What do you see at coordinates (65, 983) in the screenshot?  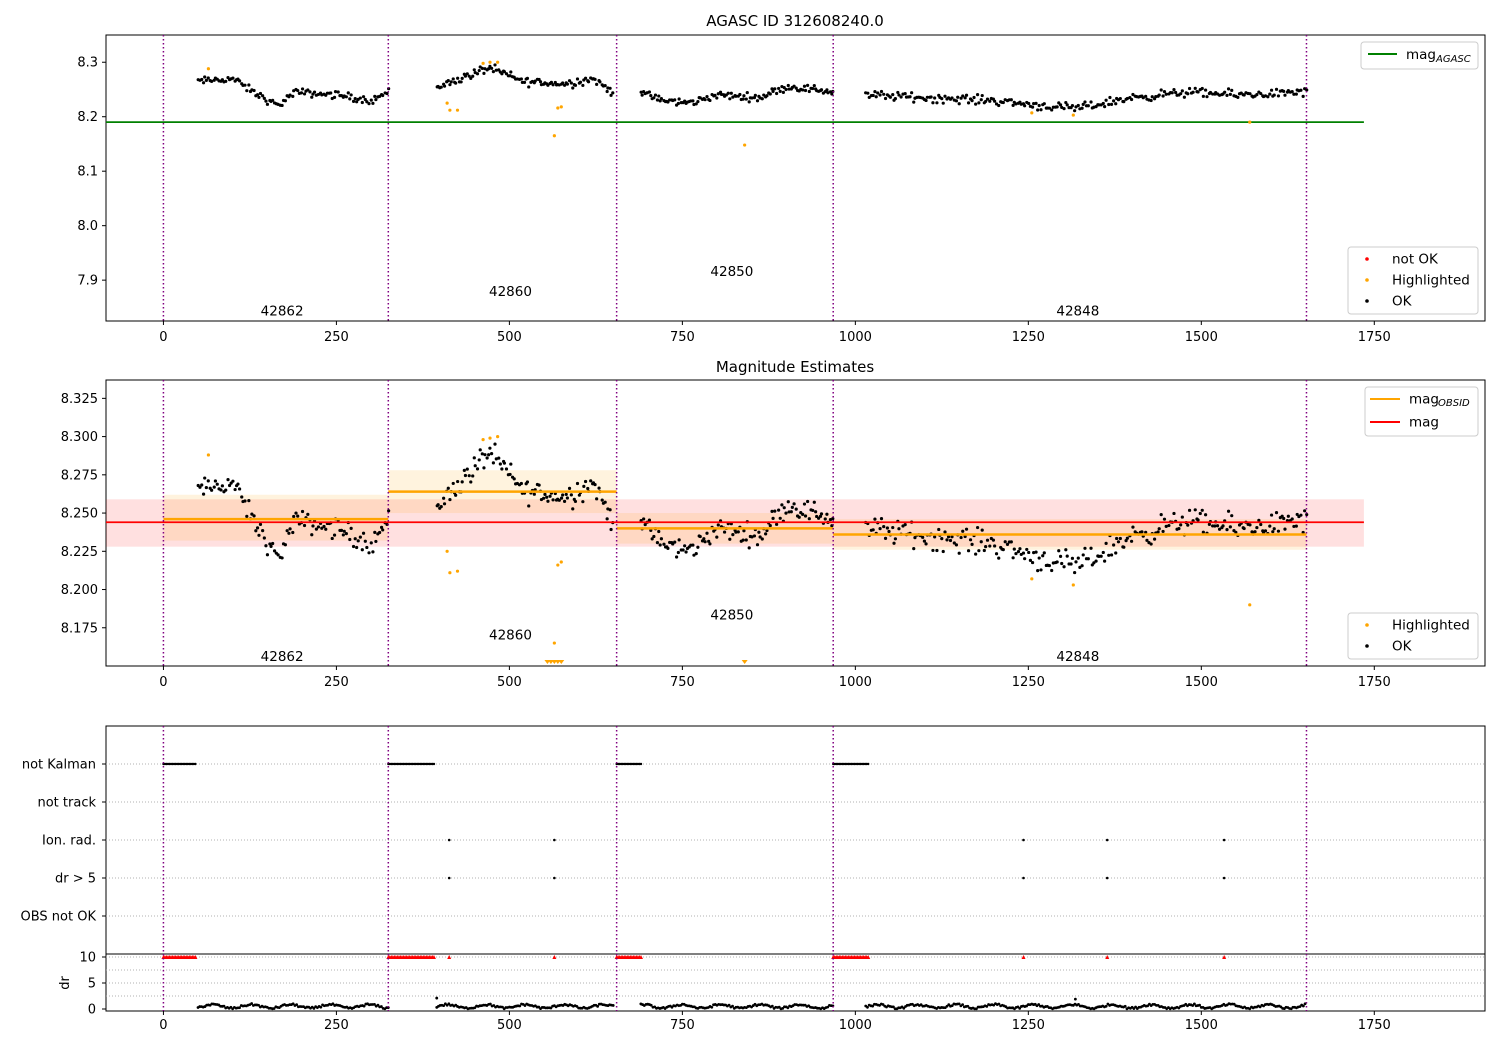 I see `p4-ylabel: dr` at bounding box center [65, 983].